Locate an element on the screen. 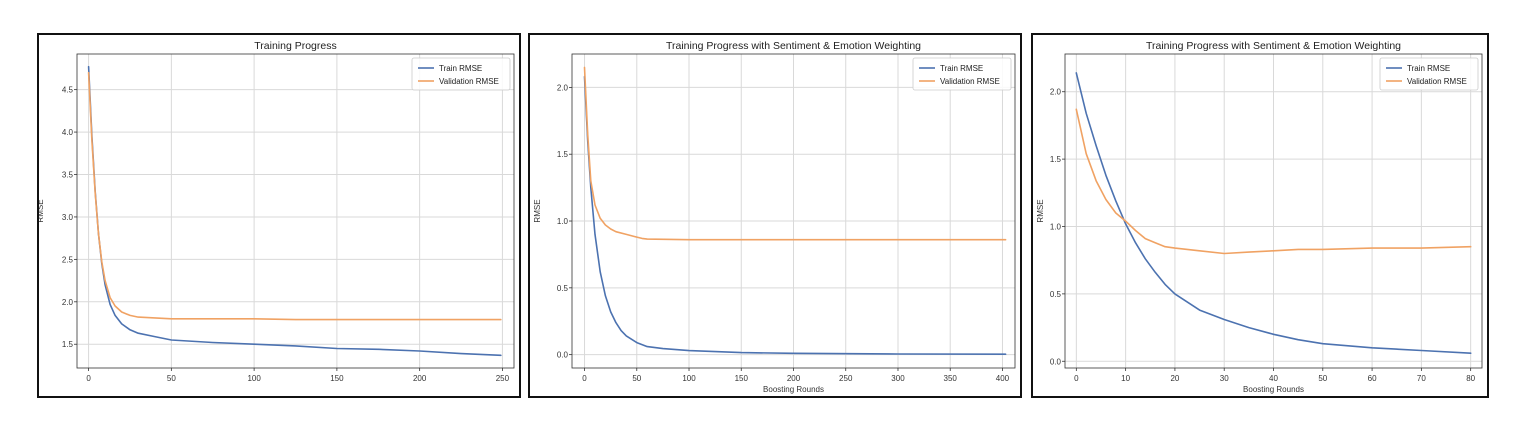 The width and height of the screenshot is (1514, 430). y-tick-label: 3.5 is located at coordinates (68, 175).